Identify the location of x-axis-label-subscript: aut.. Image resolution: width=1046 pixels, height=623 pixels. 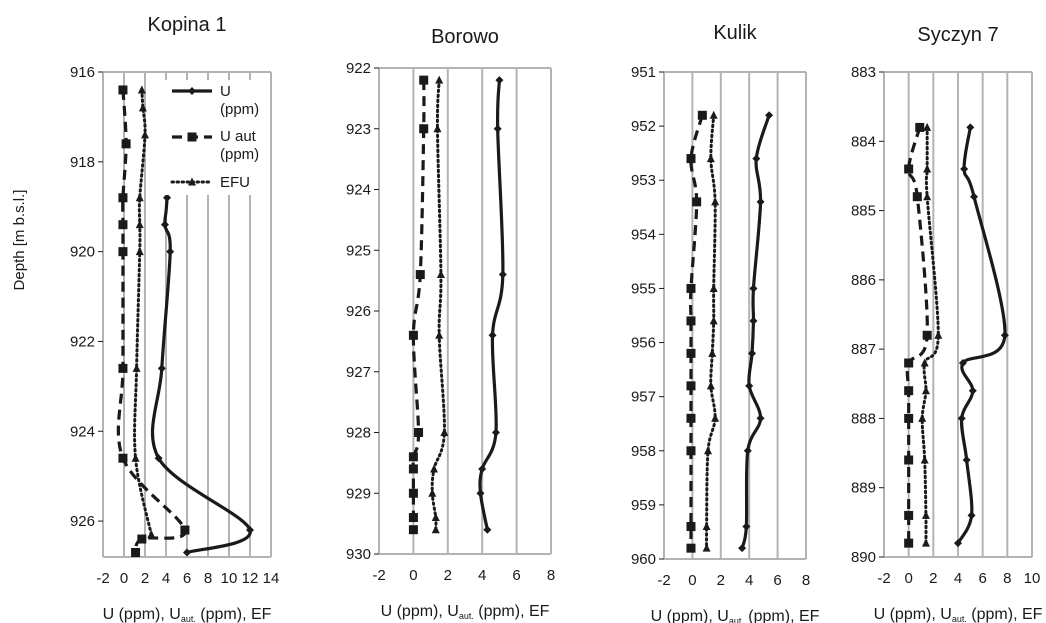
(188, 618).